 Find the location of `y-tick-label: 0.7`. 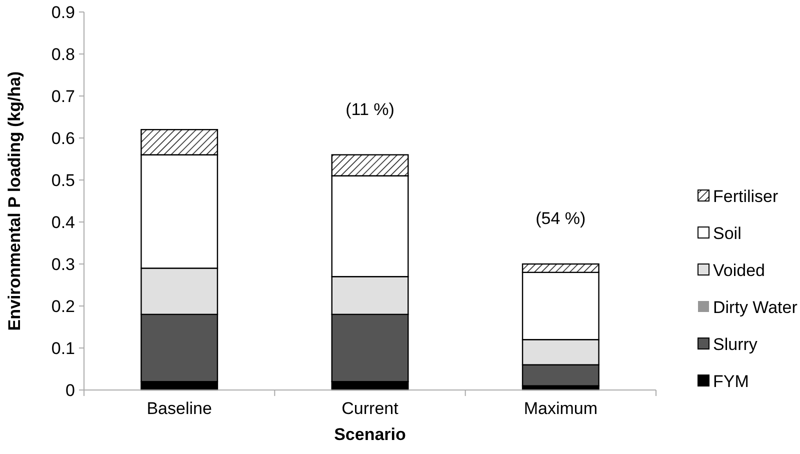

y-tick-label: 0.7 is located at coordinates (63, 96).